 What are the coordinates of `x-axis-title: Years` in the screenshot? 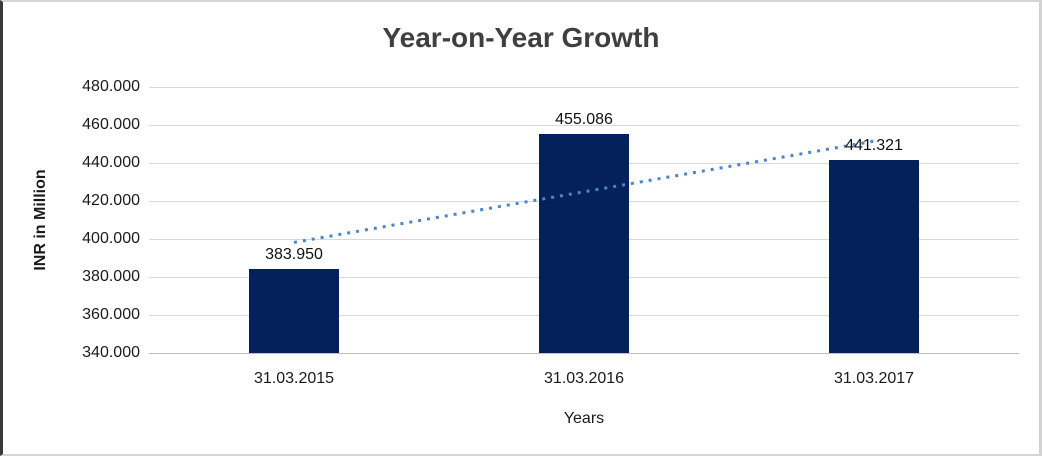 It's located at (584, 418).